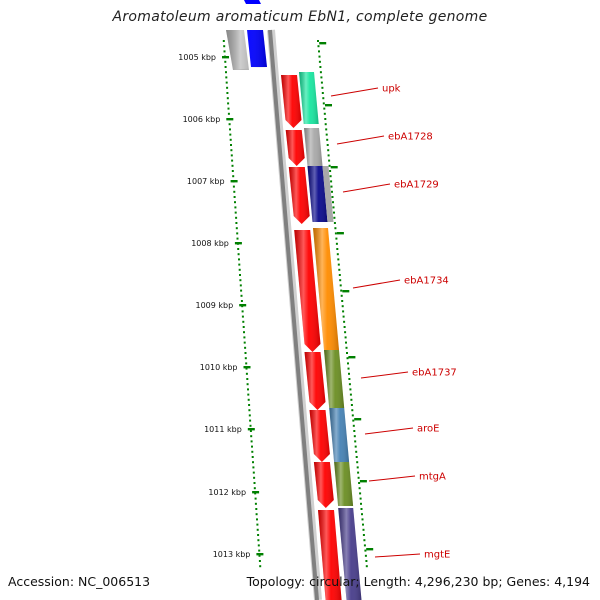  What do you see at coordinates (437, 555) in the screenshot?
I see `gene-label-8: mgtE` at bounding box center [437, 555].